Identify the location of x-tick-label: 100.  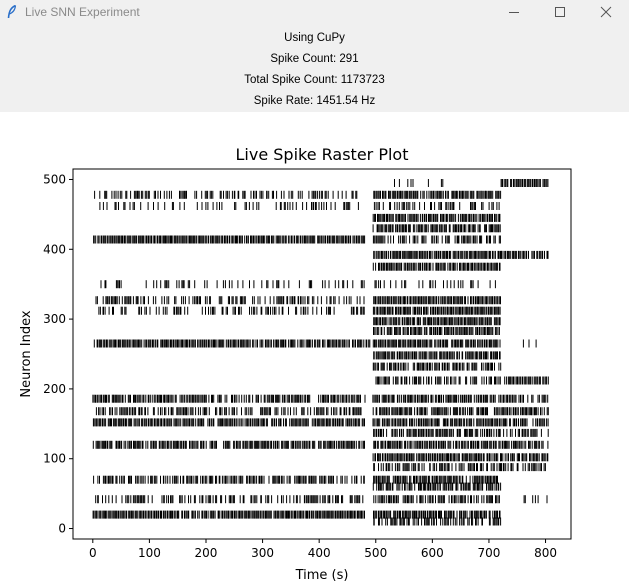
(149, 553).